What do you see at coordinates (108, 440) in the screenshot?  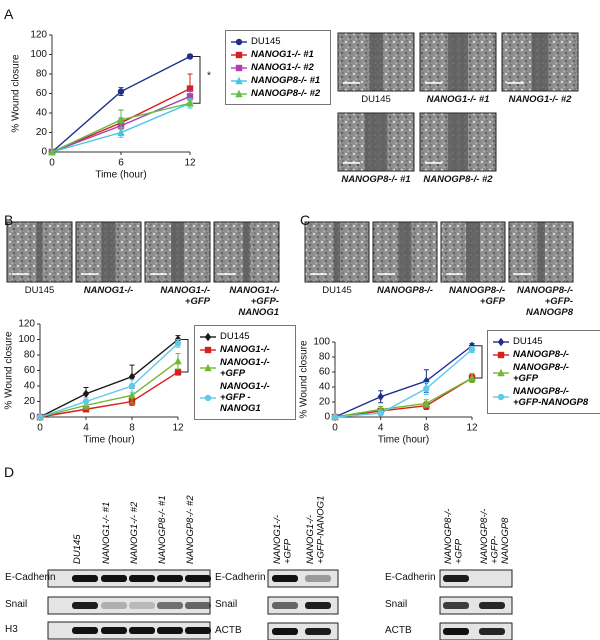 I see `x-axis-label: Time (hour)` at bounding box center [108, 440].